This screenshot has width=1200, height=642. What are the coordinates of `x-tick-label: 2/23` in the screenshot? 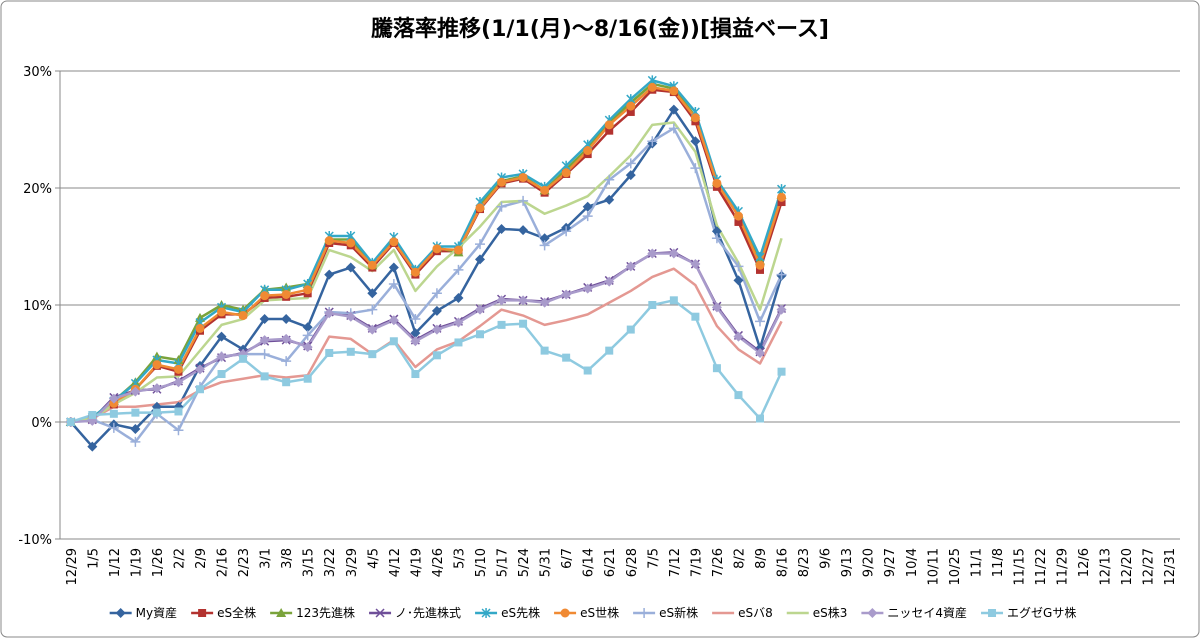 It's located at (244, 562).